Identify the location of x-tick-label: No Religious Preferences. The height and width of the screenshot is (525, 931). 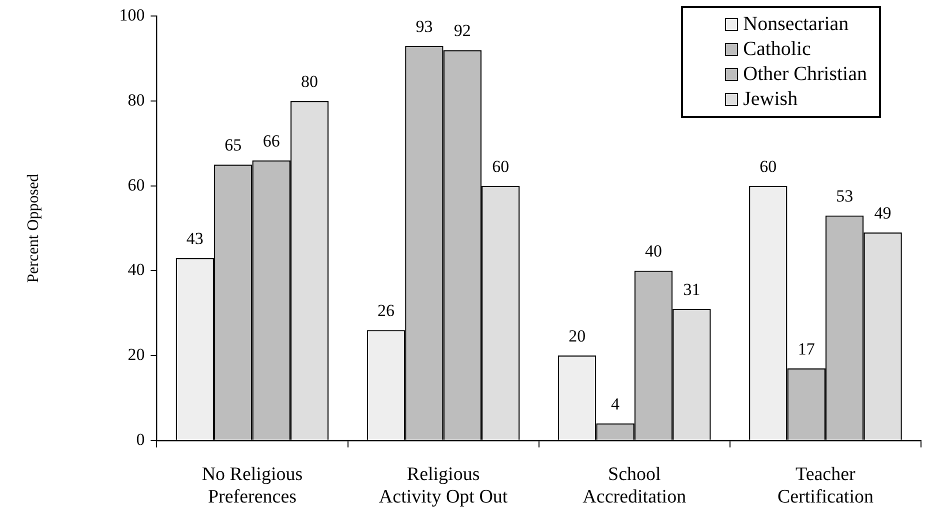
(252, 486).